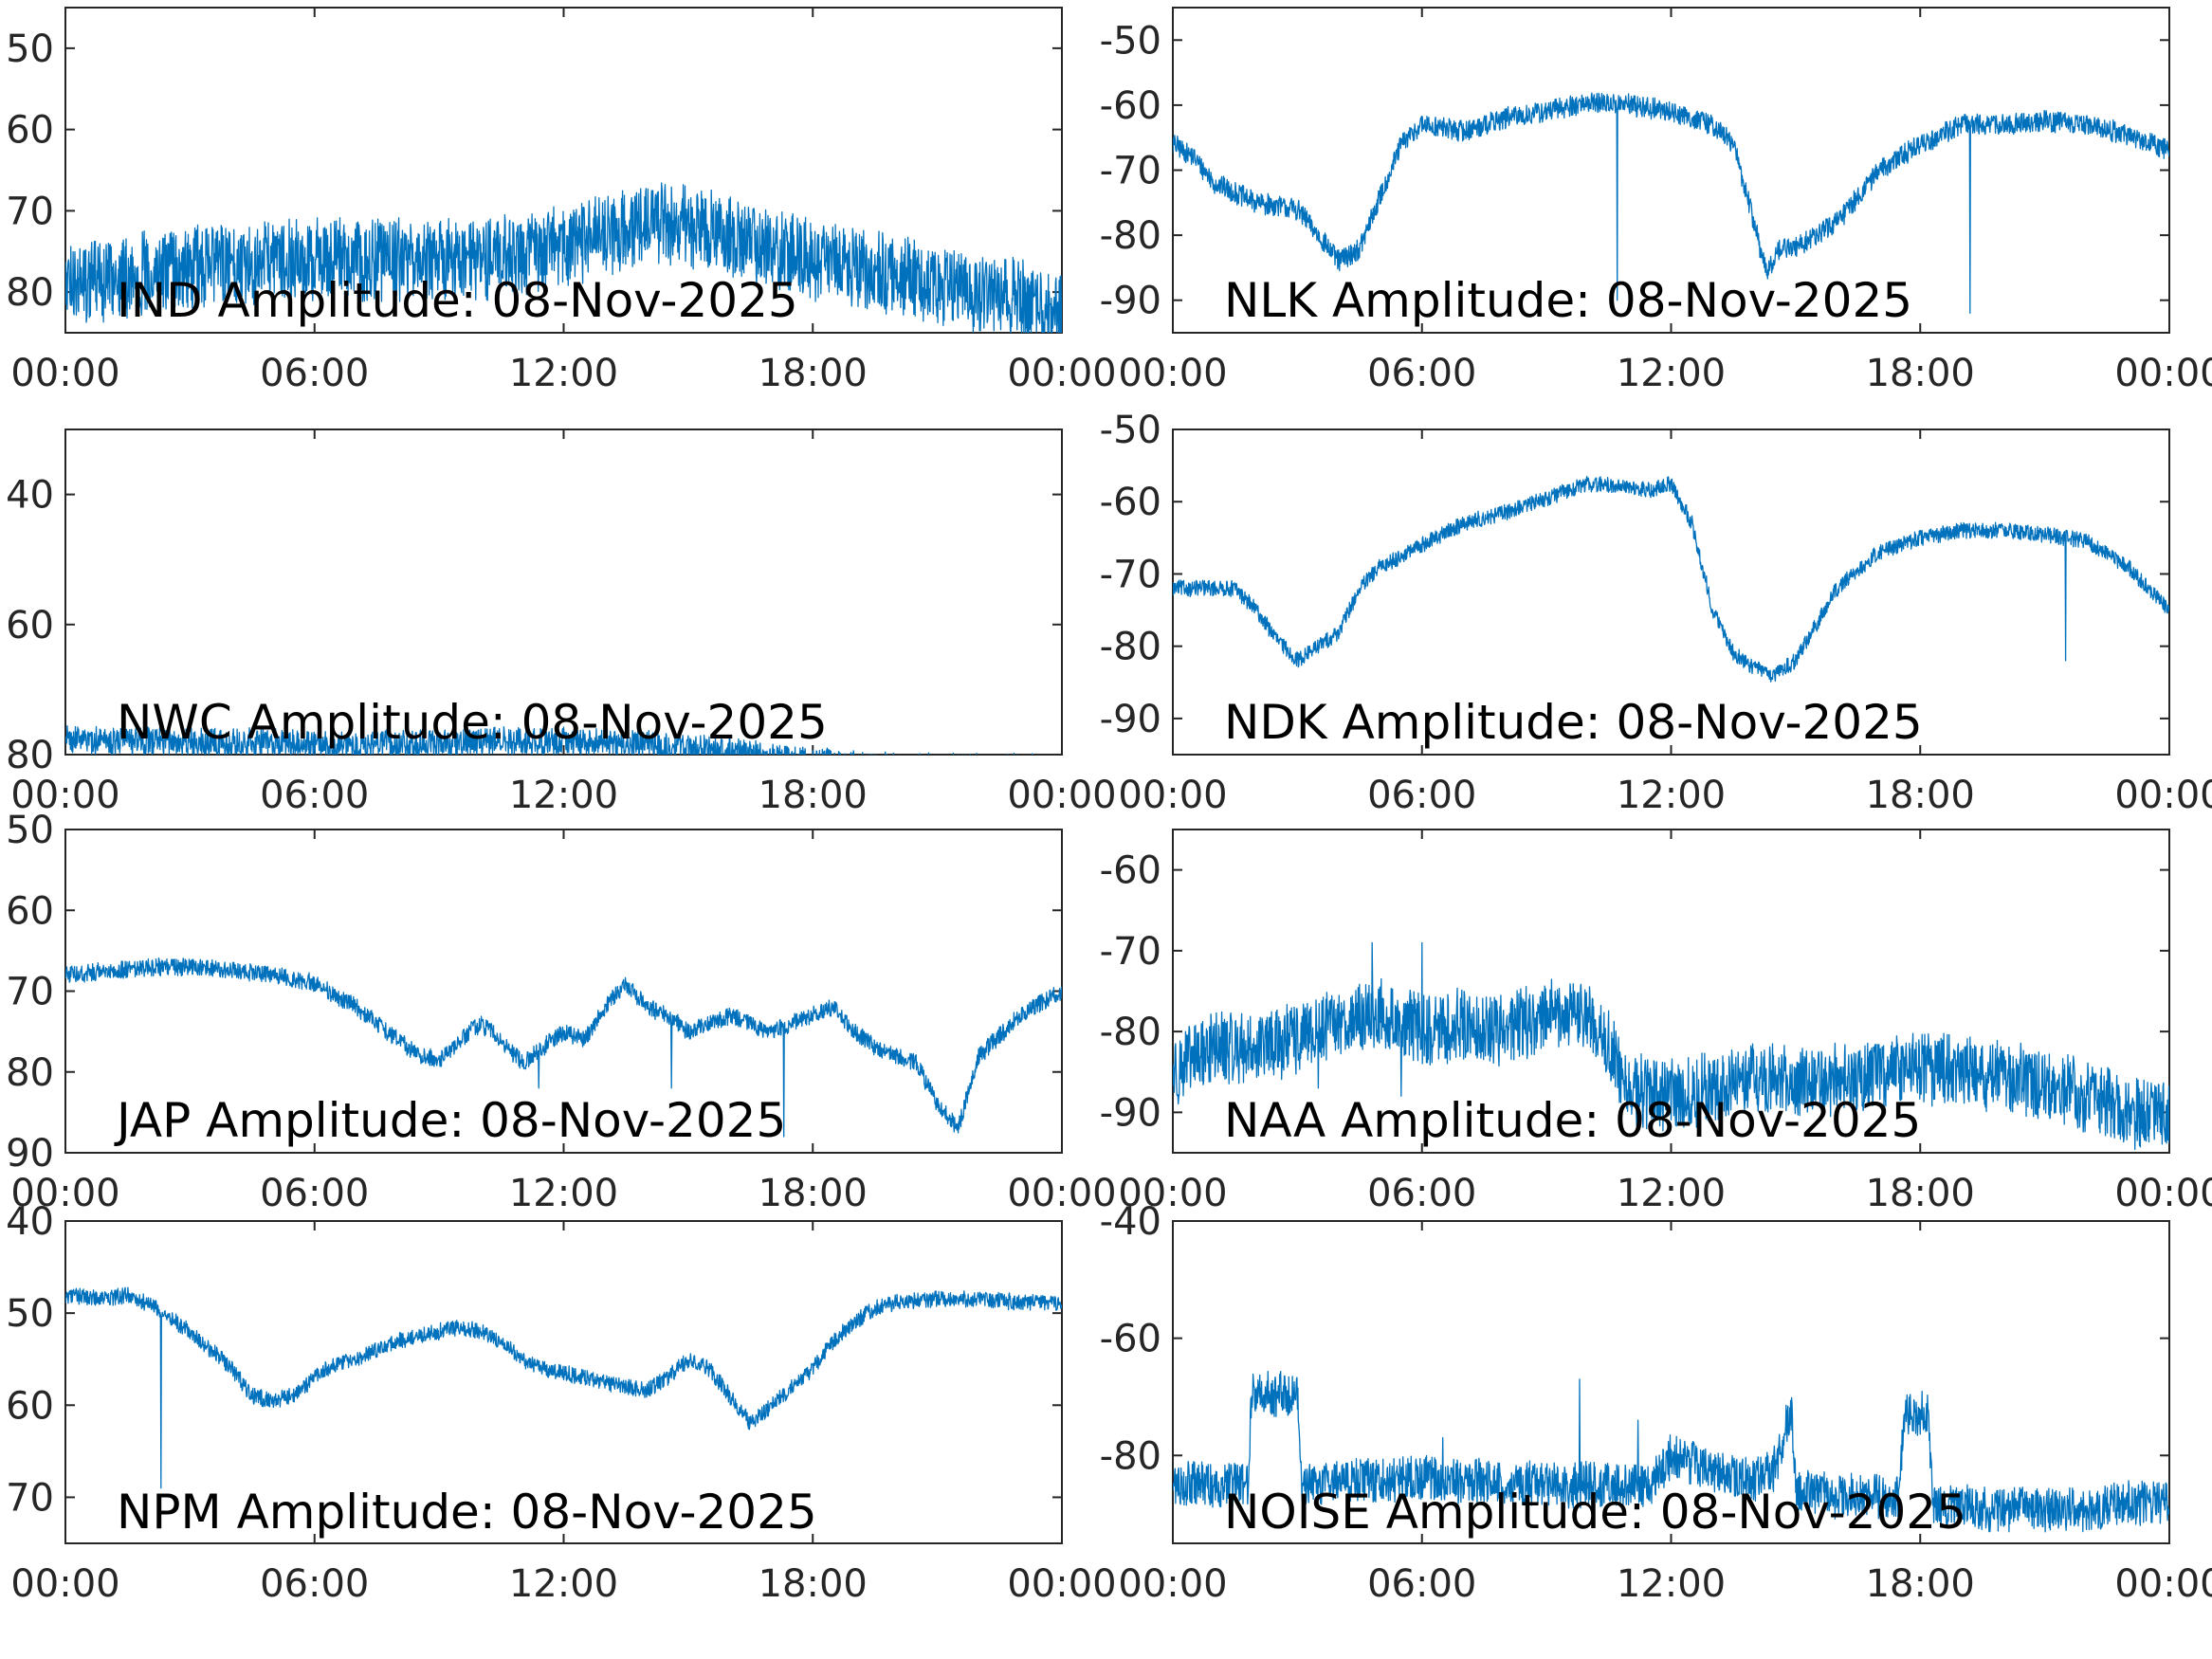  I want to click on panel-5-y-tick-label: 70, so click(30, 992).